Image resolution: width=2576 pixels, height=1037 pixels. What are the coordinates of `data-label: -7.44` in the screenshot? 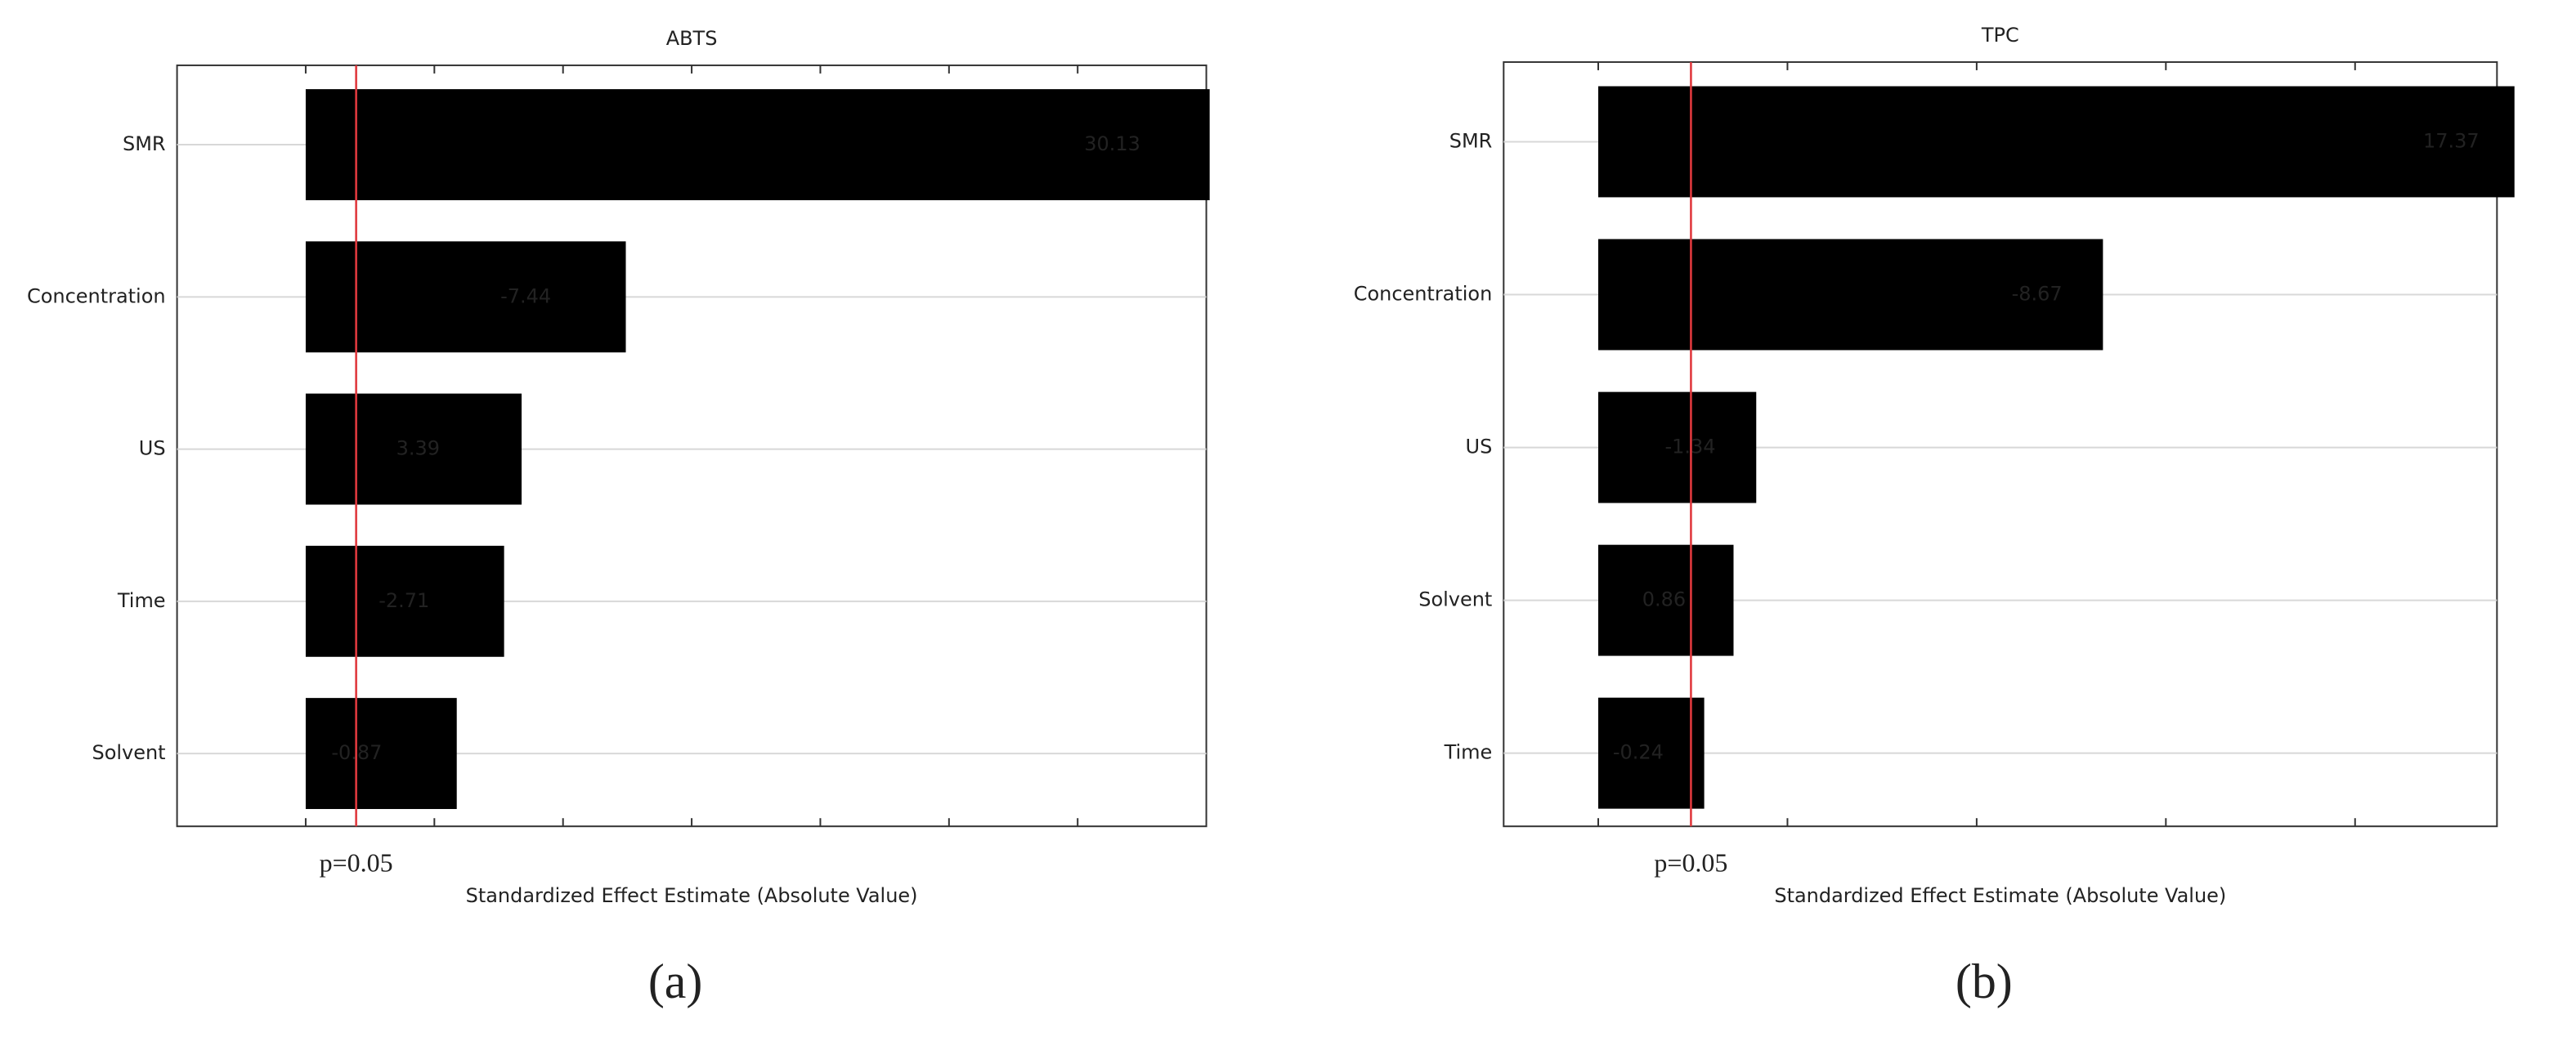 It's located at (526, 295).